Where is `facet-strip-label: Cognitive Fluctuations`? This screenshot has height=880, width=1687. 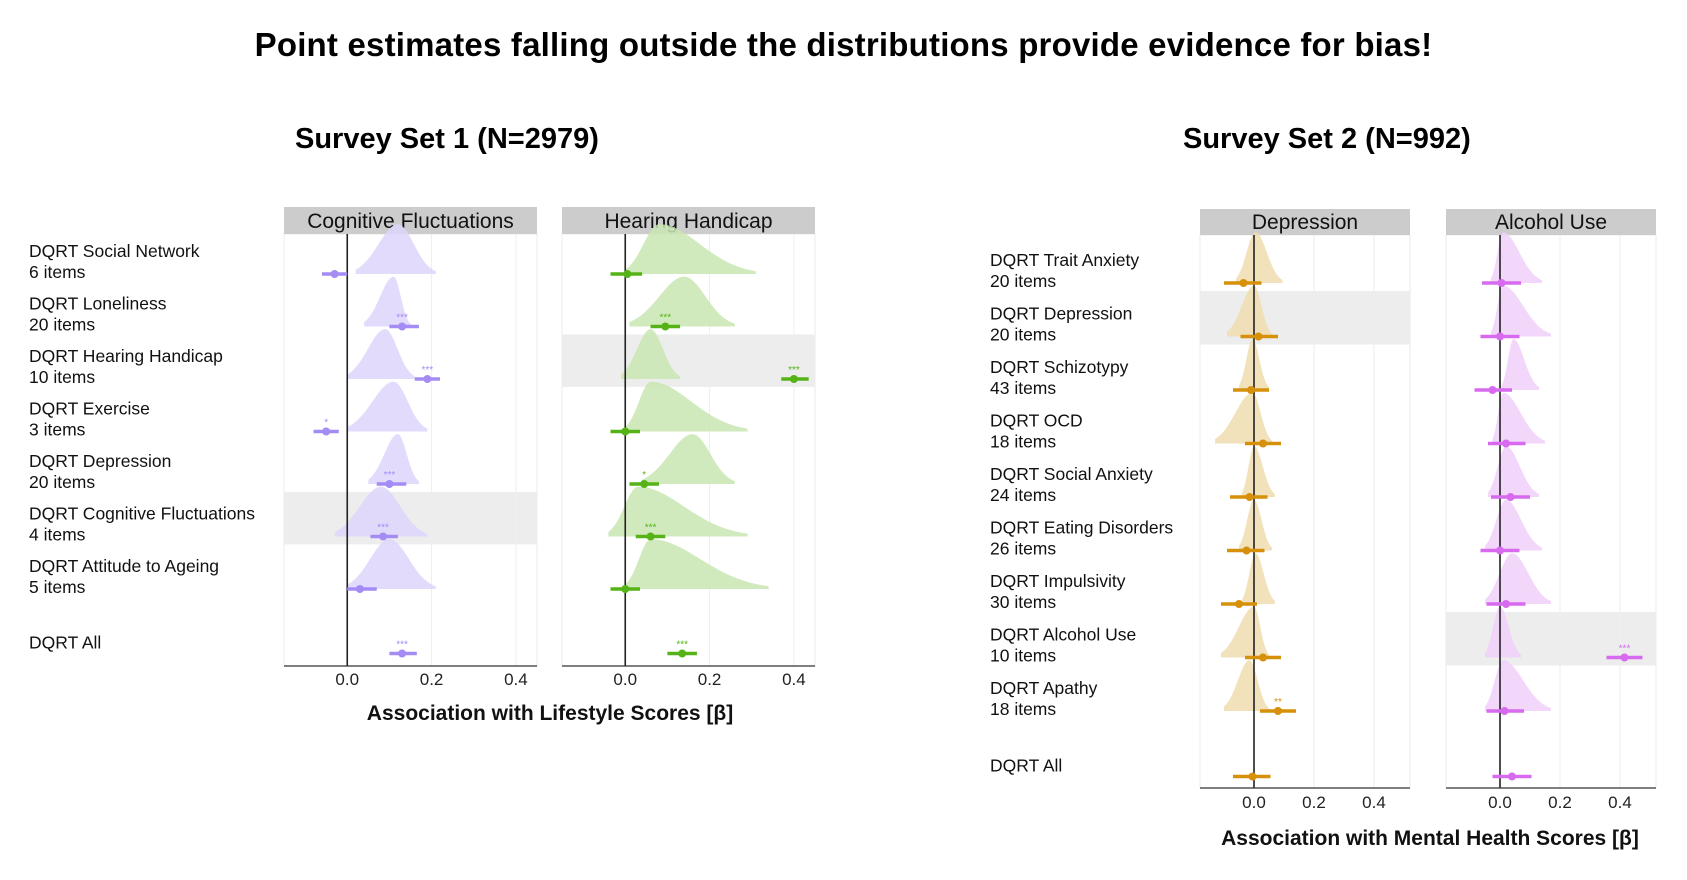
facet-strip-label: Cognitive Fluctuations is located at coordinates (410, 221).